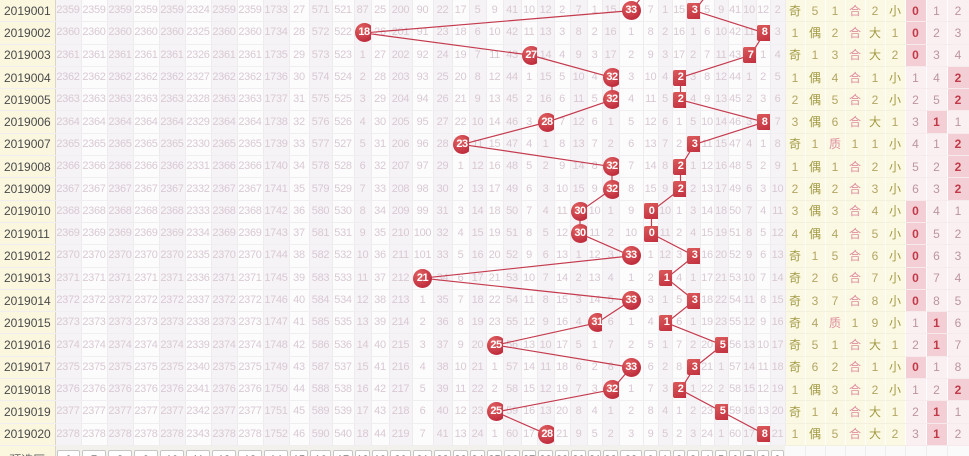  What do you see at coordinates (146, 256) in the screenshot?
I see `miss-cell: 2370` at bounding box center [146, 256].